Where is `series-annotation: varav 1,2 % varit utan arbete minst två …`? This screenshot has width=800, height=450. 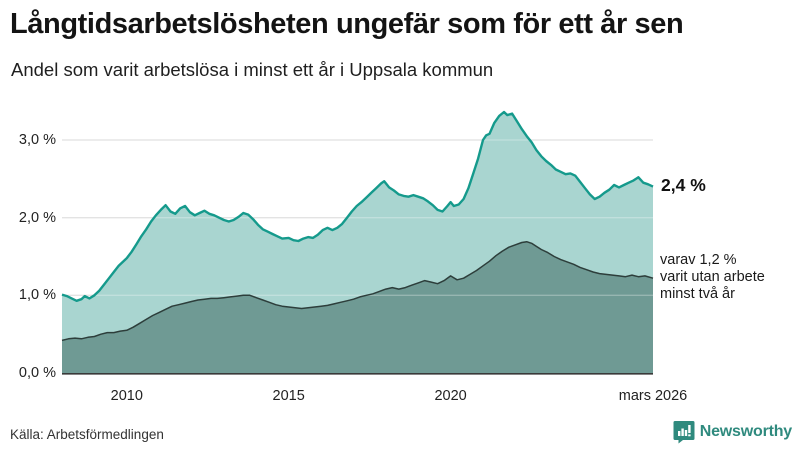 series-annotation: varav 1,2 % varit utan arbete minst två … is located at coordinates (712, 277).